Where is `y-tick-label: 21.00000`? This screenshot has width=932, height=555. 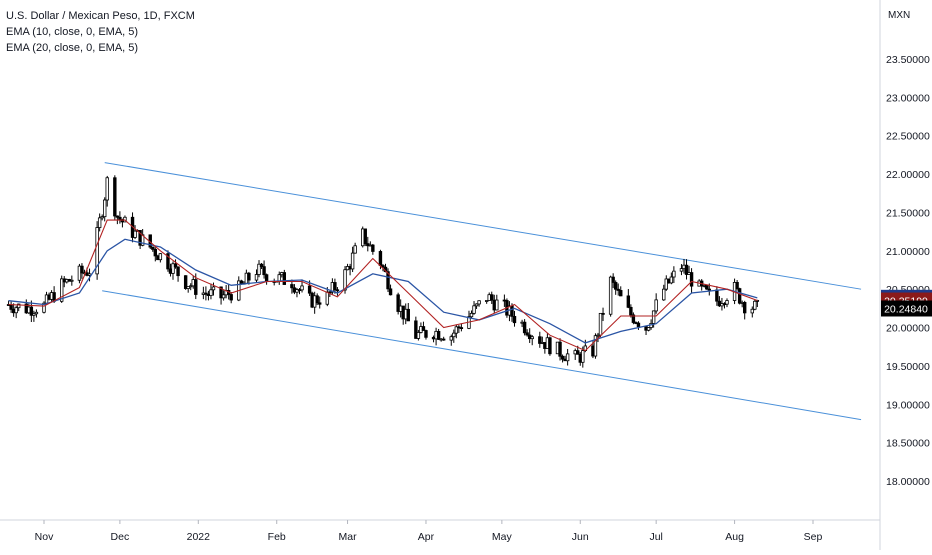 y-tick-label: 21.00000 is located at coordinates (908, 252).